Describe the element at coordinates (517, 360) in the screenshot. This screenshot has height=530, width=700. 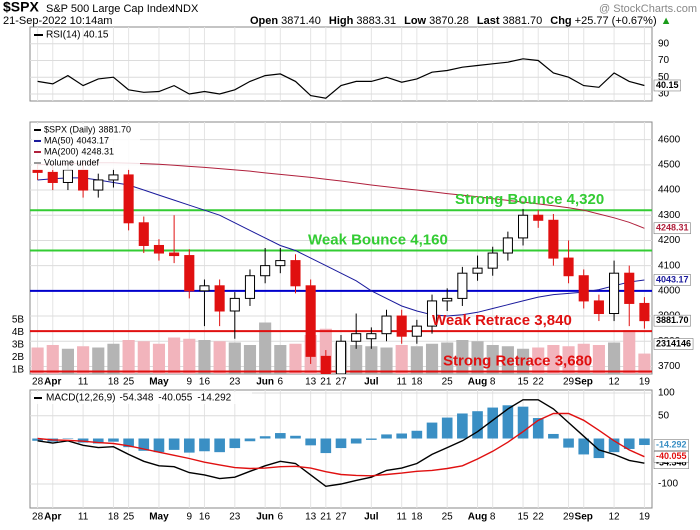
I see `level-label: Strong Retrace 3,680` at that location.